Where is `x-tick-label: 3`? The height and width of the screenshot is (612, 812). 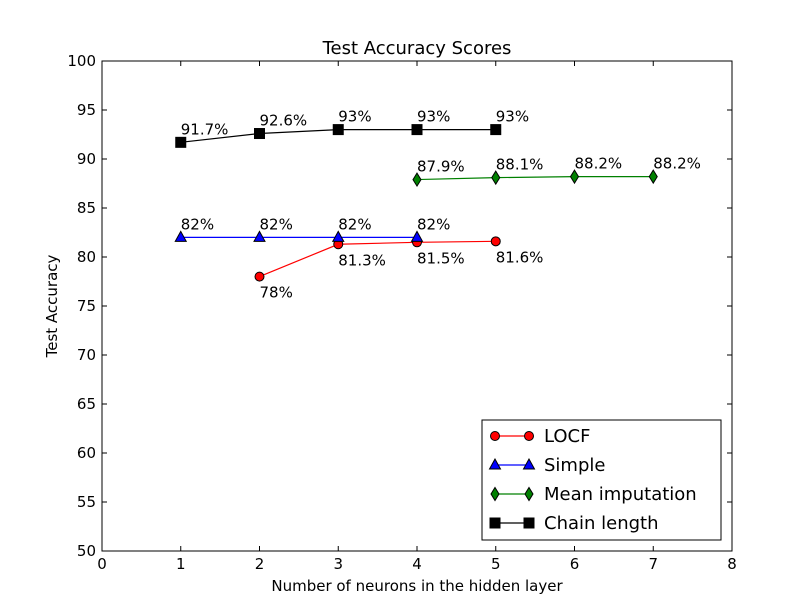
x-tick-label: 3 is located at coordinates (338, 564).